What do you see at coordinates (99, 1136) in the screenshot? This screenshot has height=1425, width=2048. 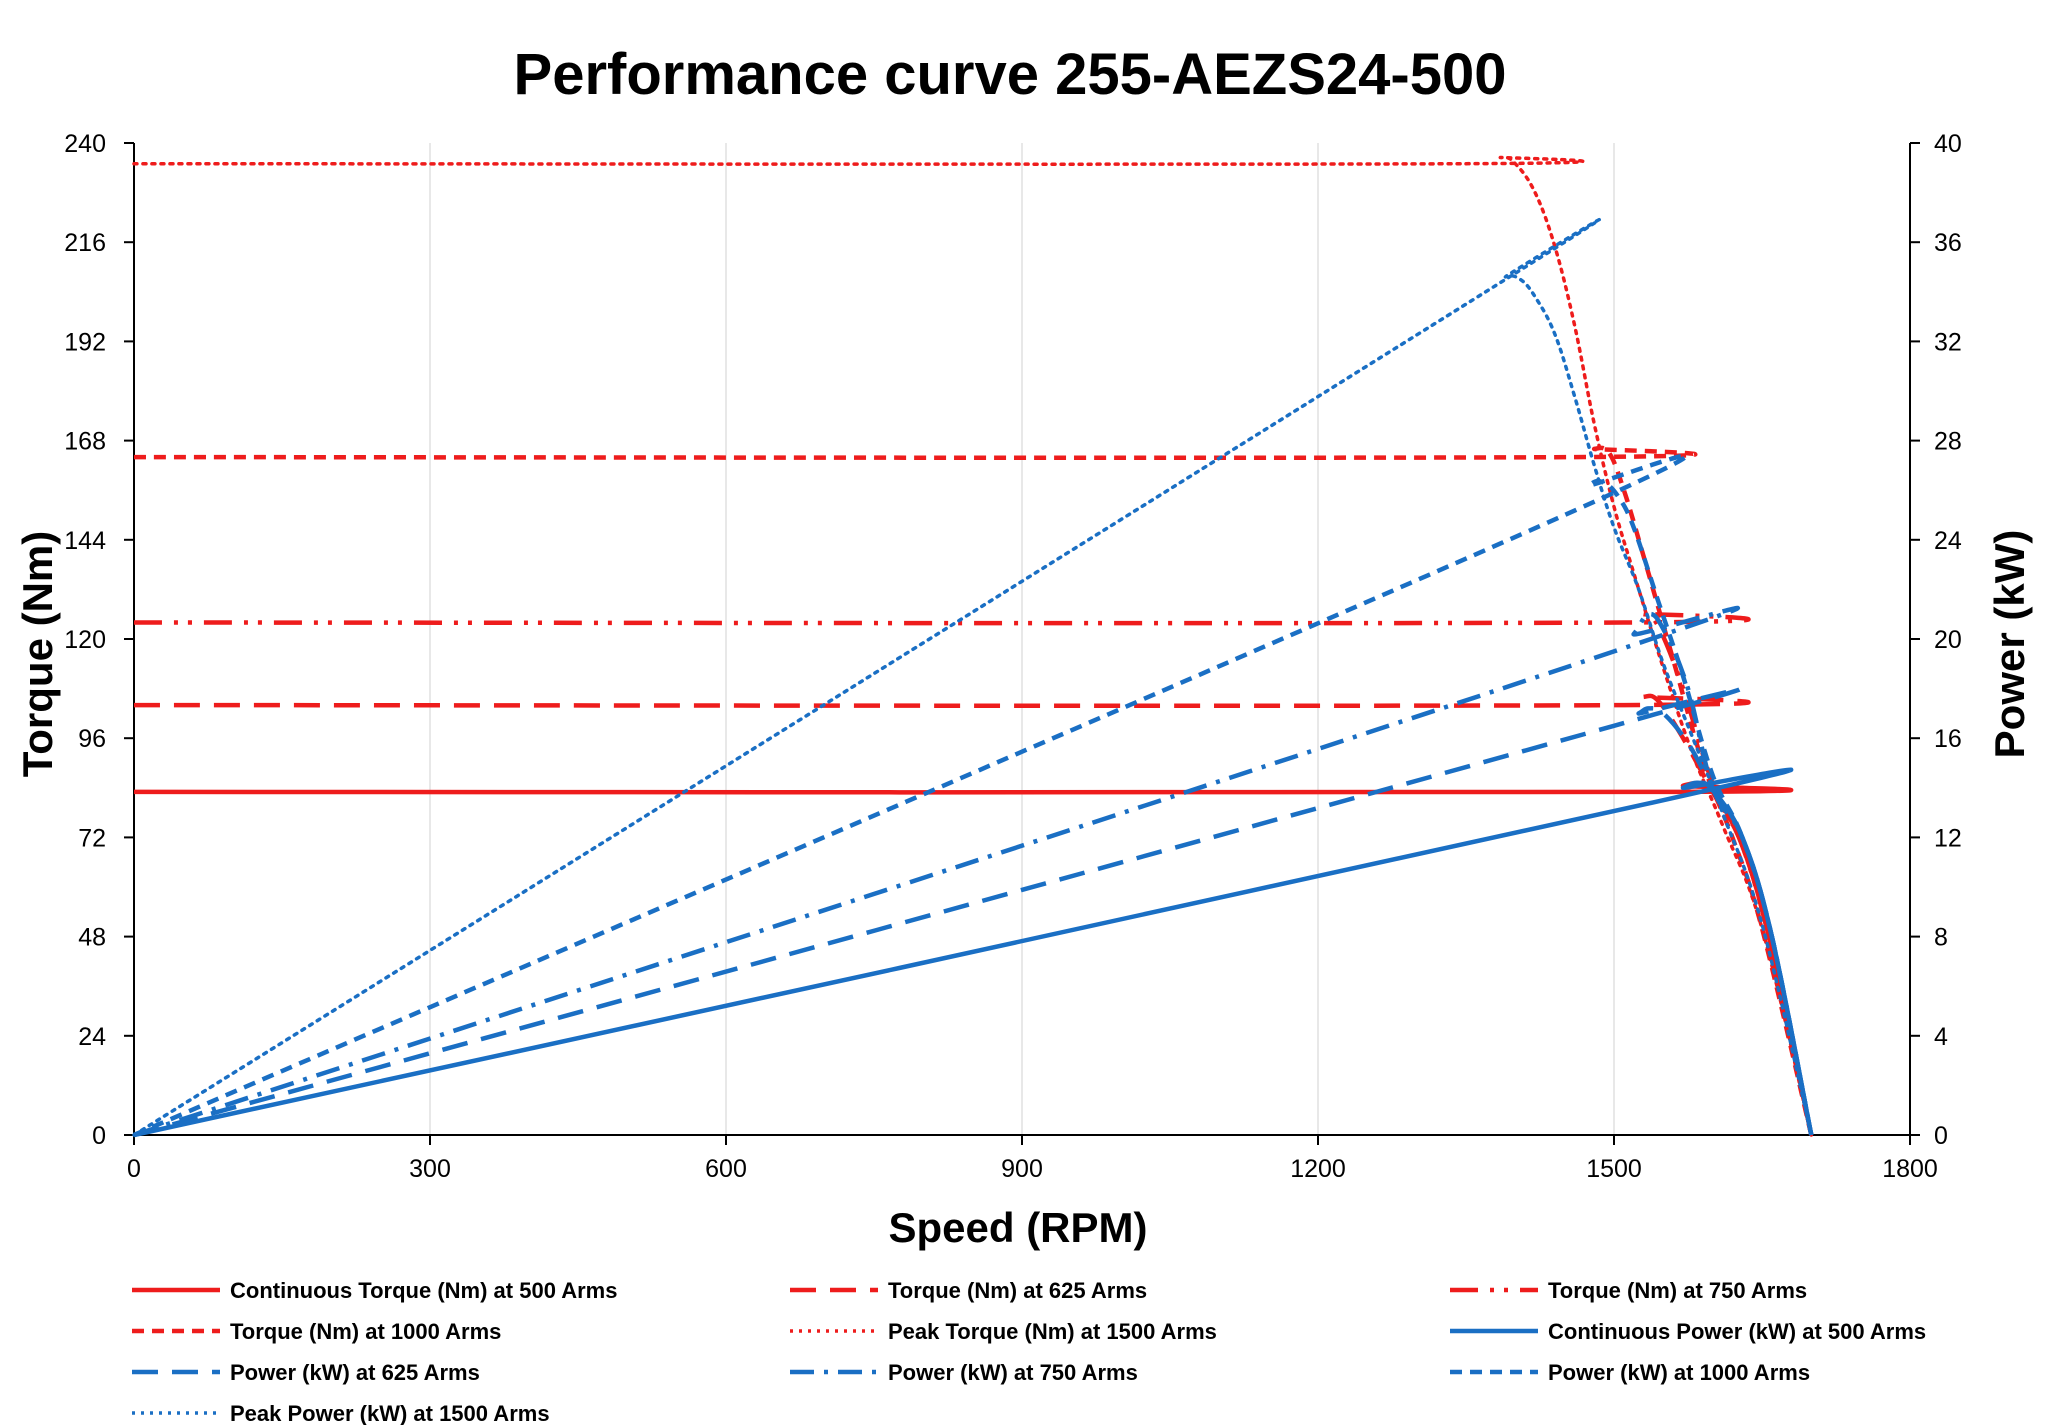 I see `y-tick-label: 0` at bounding box center [99, 1136].